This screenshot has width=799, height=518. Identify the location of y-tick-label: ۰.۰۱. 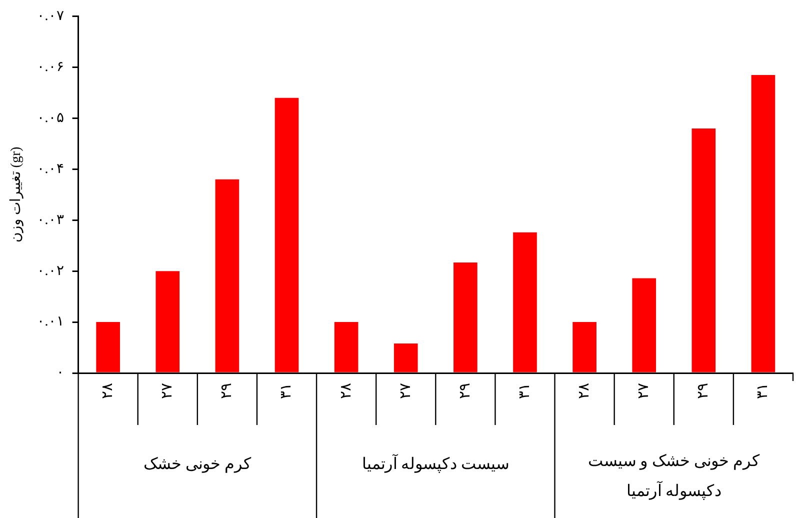
(50, 322).